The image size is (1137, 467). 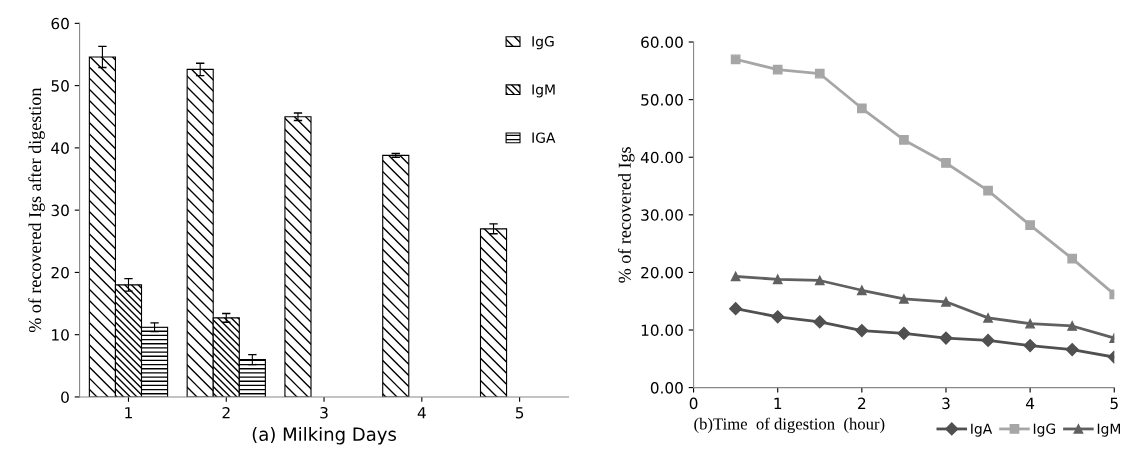 I want to click on y-tick-label: 10.00, so click(x=662, y=330).